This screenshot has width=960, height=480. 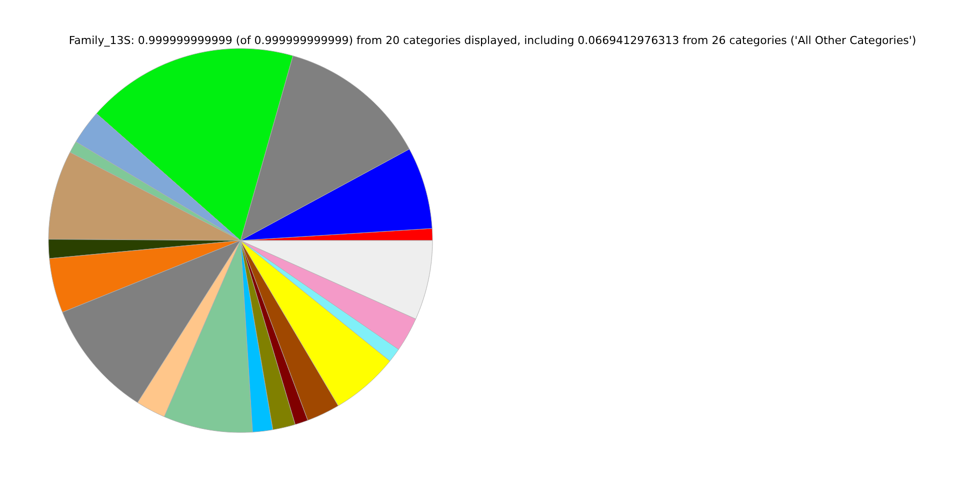 What do you see at coordinates (492, 40) in the screenshot?
I see `text: Family_13S: 0.999999999999 (of 0.999999999999) from 20 categories displayed, including 0.0669412976313 from 26 categories ('All Other Categories')` at bounding box center [492, 40].